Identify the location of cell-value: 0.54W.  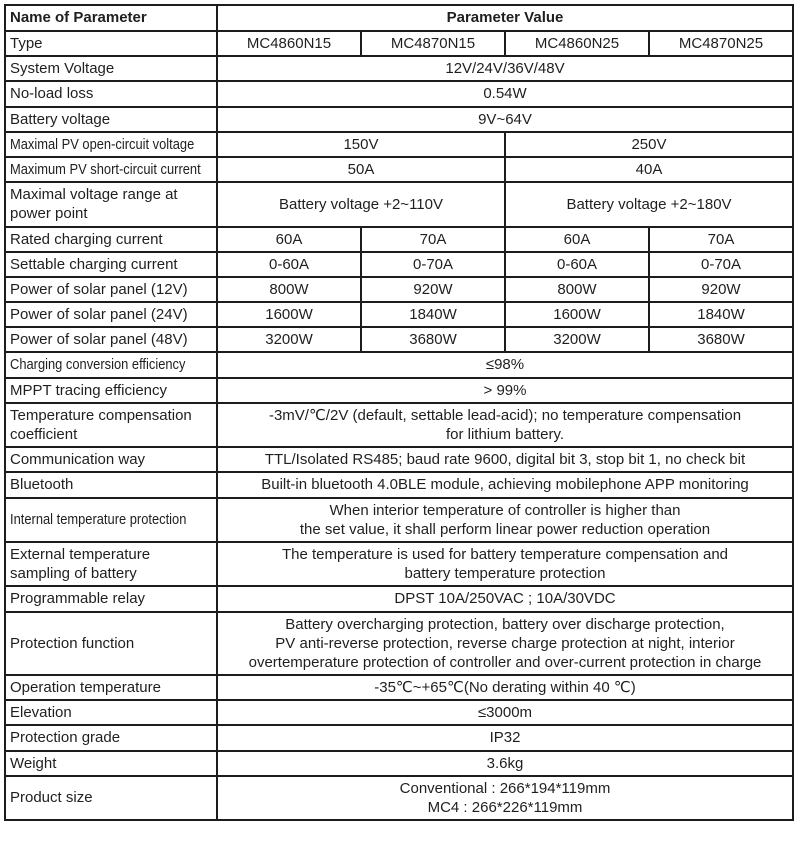
(505, 94).